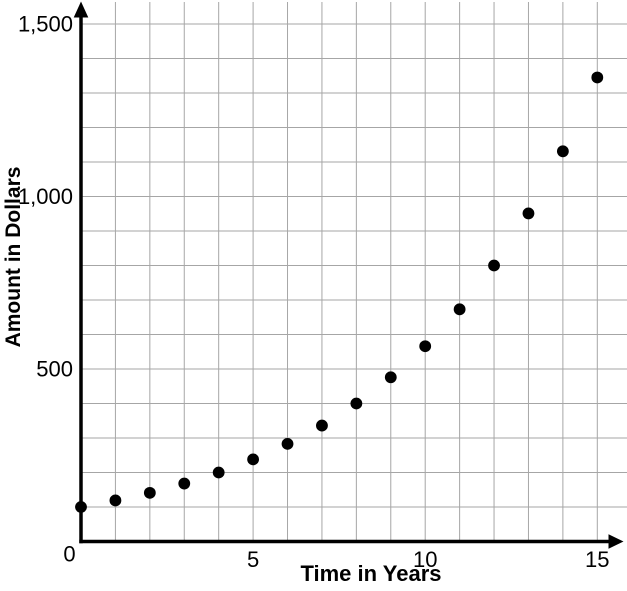 The height and width of the screenshot is (591, 627). Describe the element at coordinates (45, 24) in the screenshot. I see `y-tick-label: 1,500` at that location.